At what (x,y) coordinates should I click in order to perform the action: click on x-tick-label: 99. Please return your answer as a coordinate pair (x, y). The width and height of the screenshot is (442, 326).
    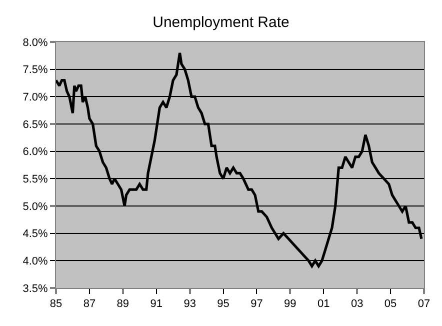
    Looking at the image, I should click on (290, 304).